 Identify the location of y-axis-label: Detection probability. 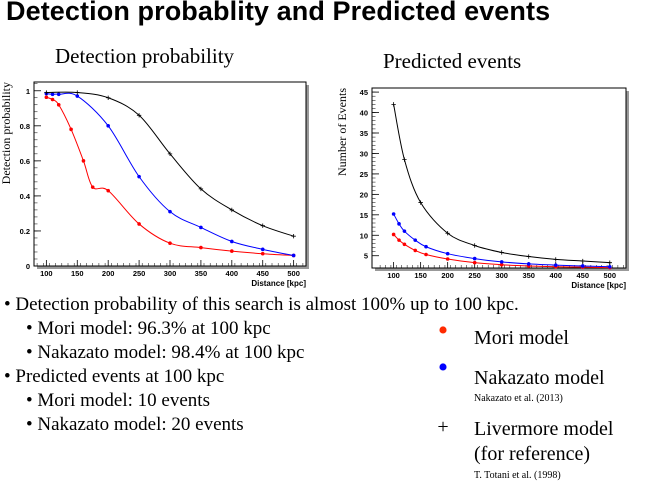
(6, 133).